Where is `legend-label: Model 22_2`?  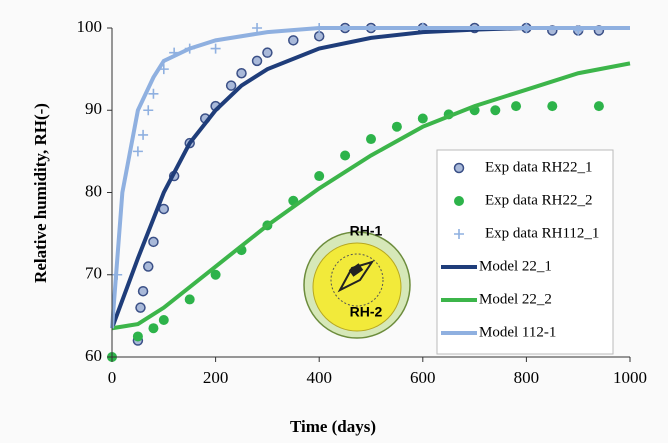 legend-label: Model 22_2 is located at coordinates (515, 299).